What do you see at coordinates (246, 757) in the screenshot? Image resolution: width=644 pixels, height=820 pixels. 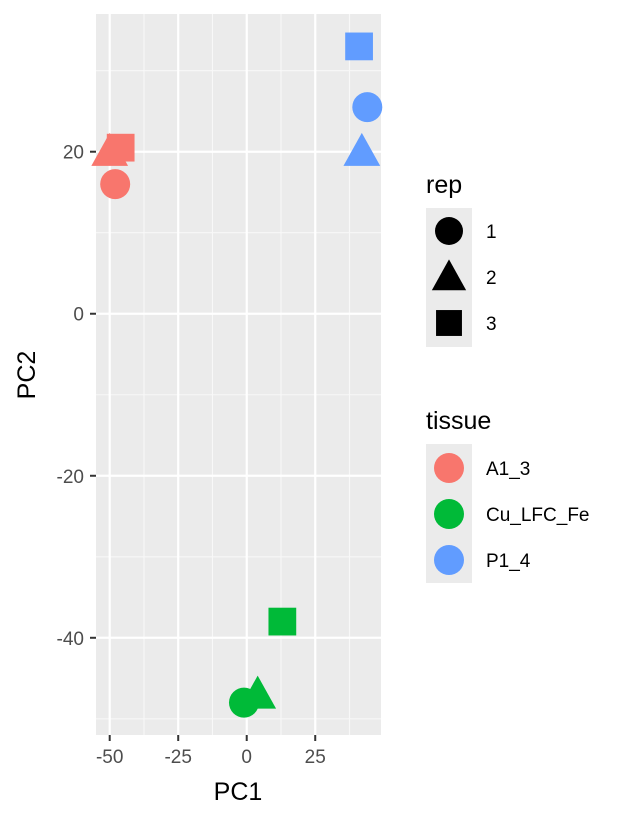 I see `x-tick-label: 0` at bounding box center [246, 757].